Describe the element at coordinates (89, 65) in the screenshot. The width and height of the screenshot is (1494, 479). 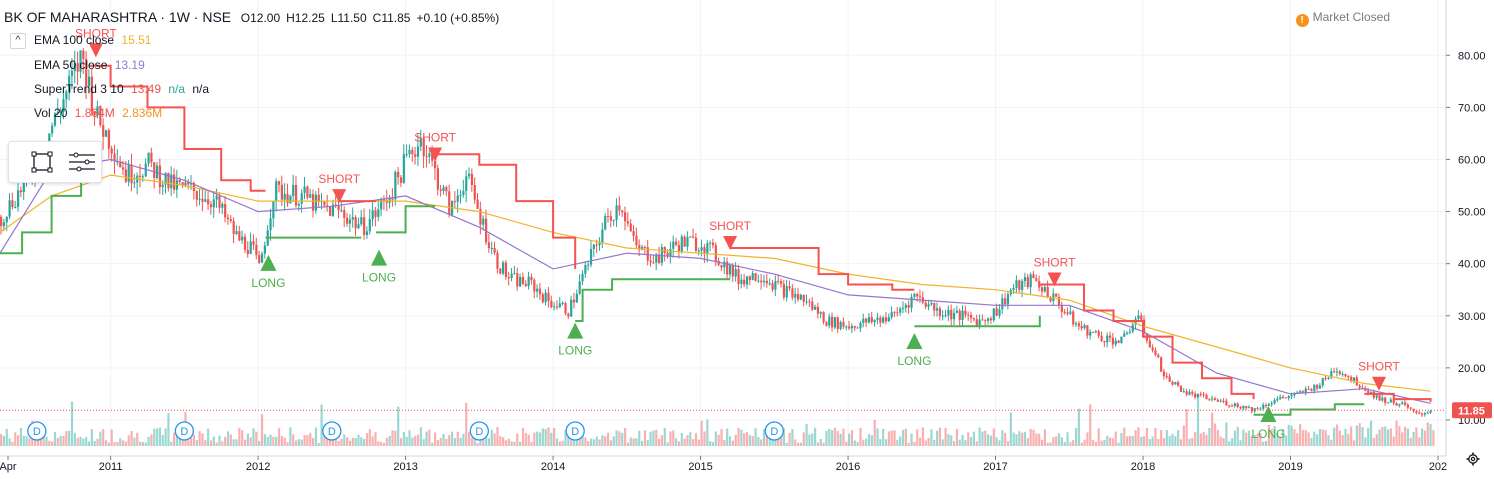
I see `indicator-ema50: EMA 50 close 13.19` at that location.